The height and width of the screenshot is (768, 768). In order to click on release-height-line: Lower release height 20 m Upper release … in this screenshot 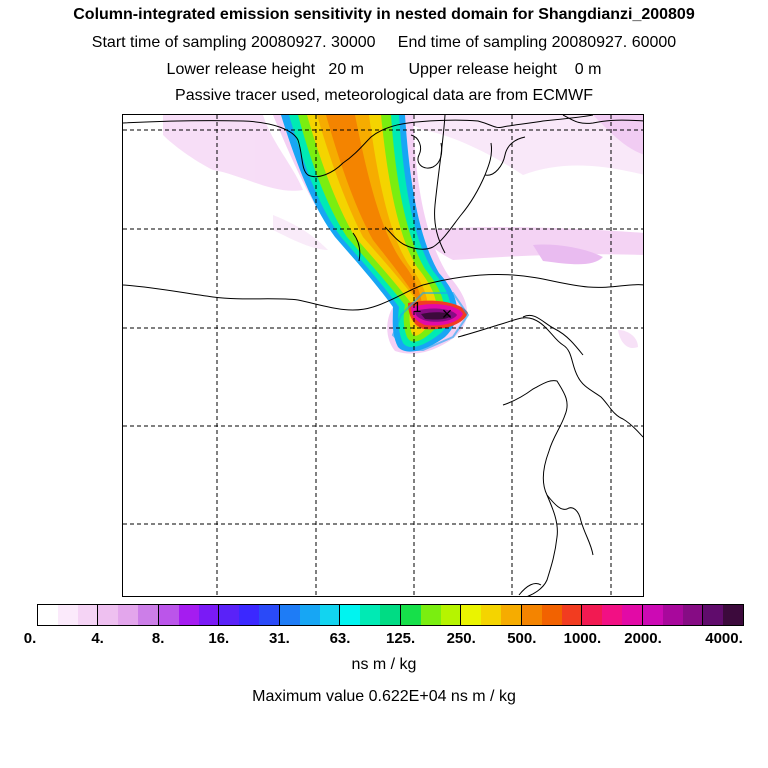, I will do `click(384, 69)`.